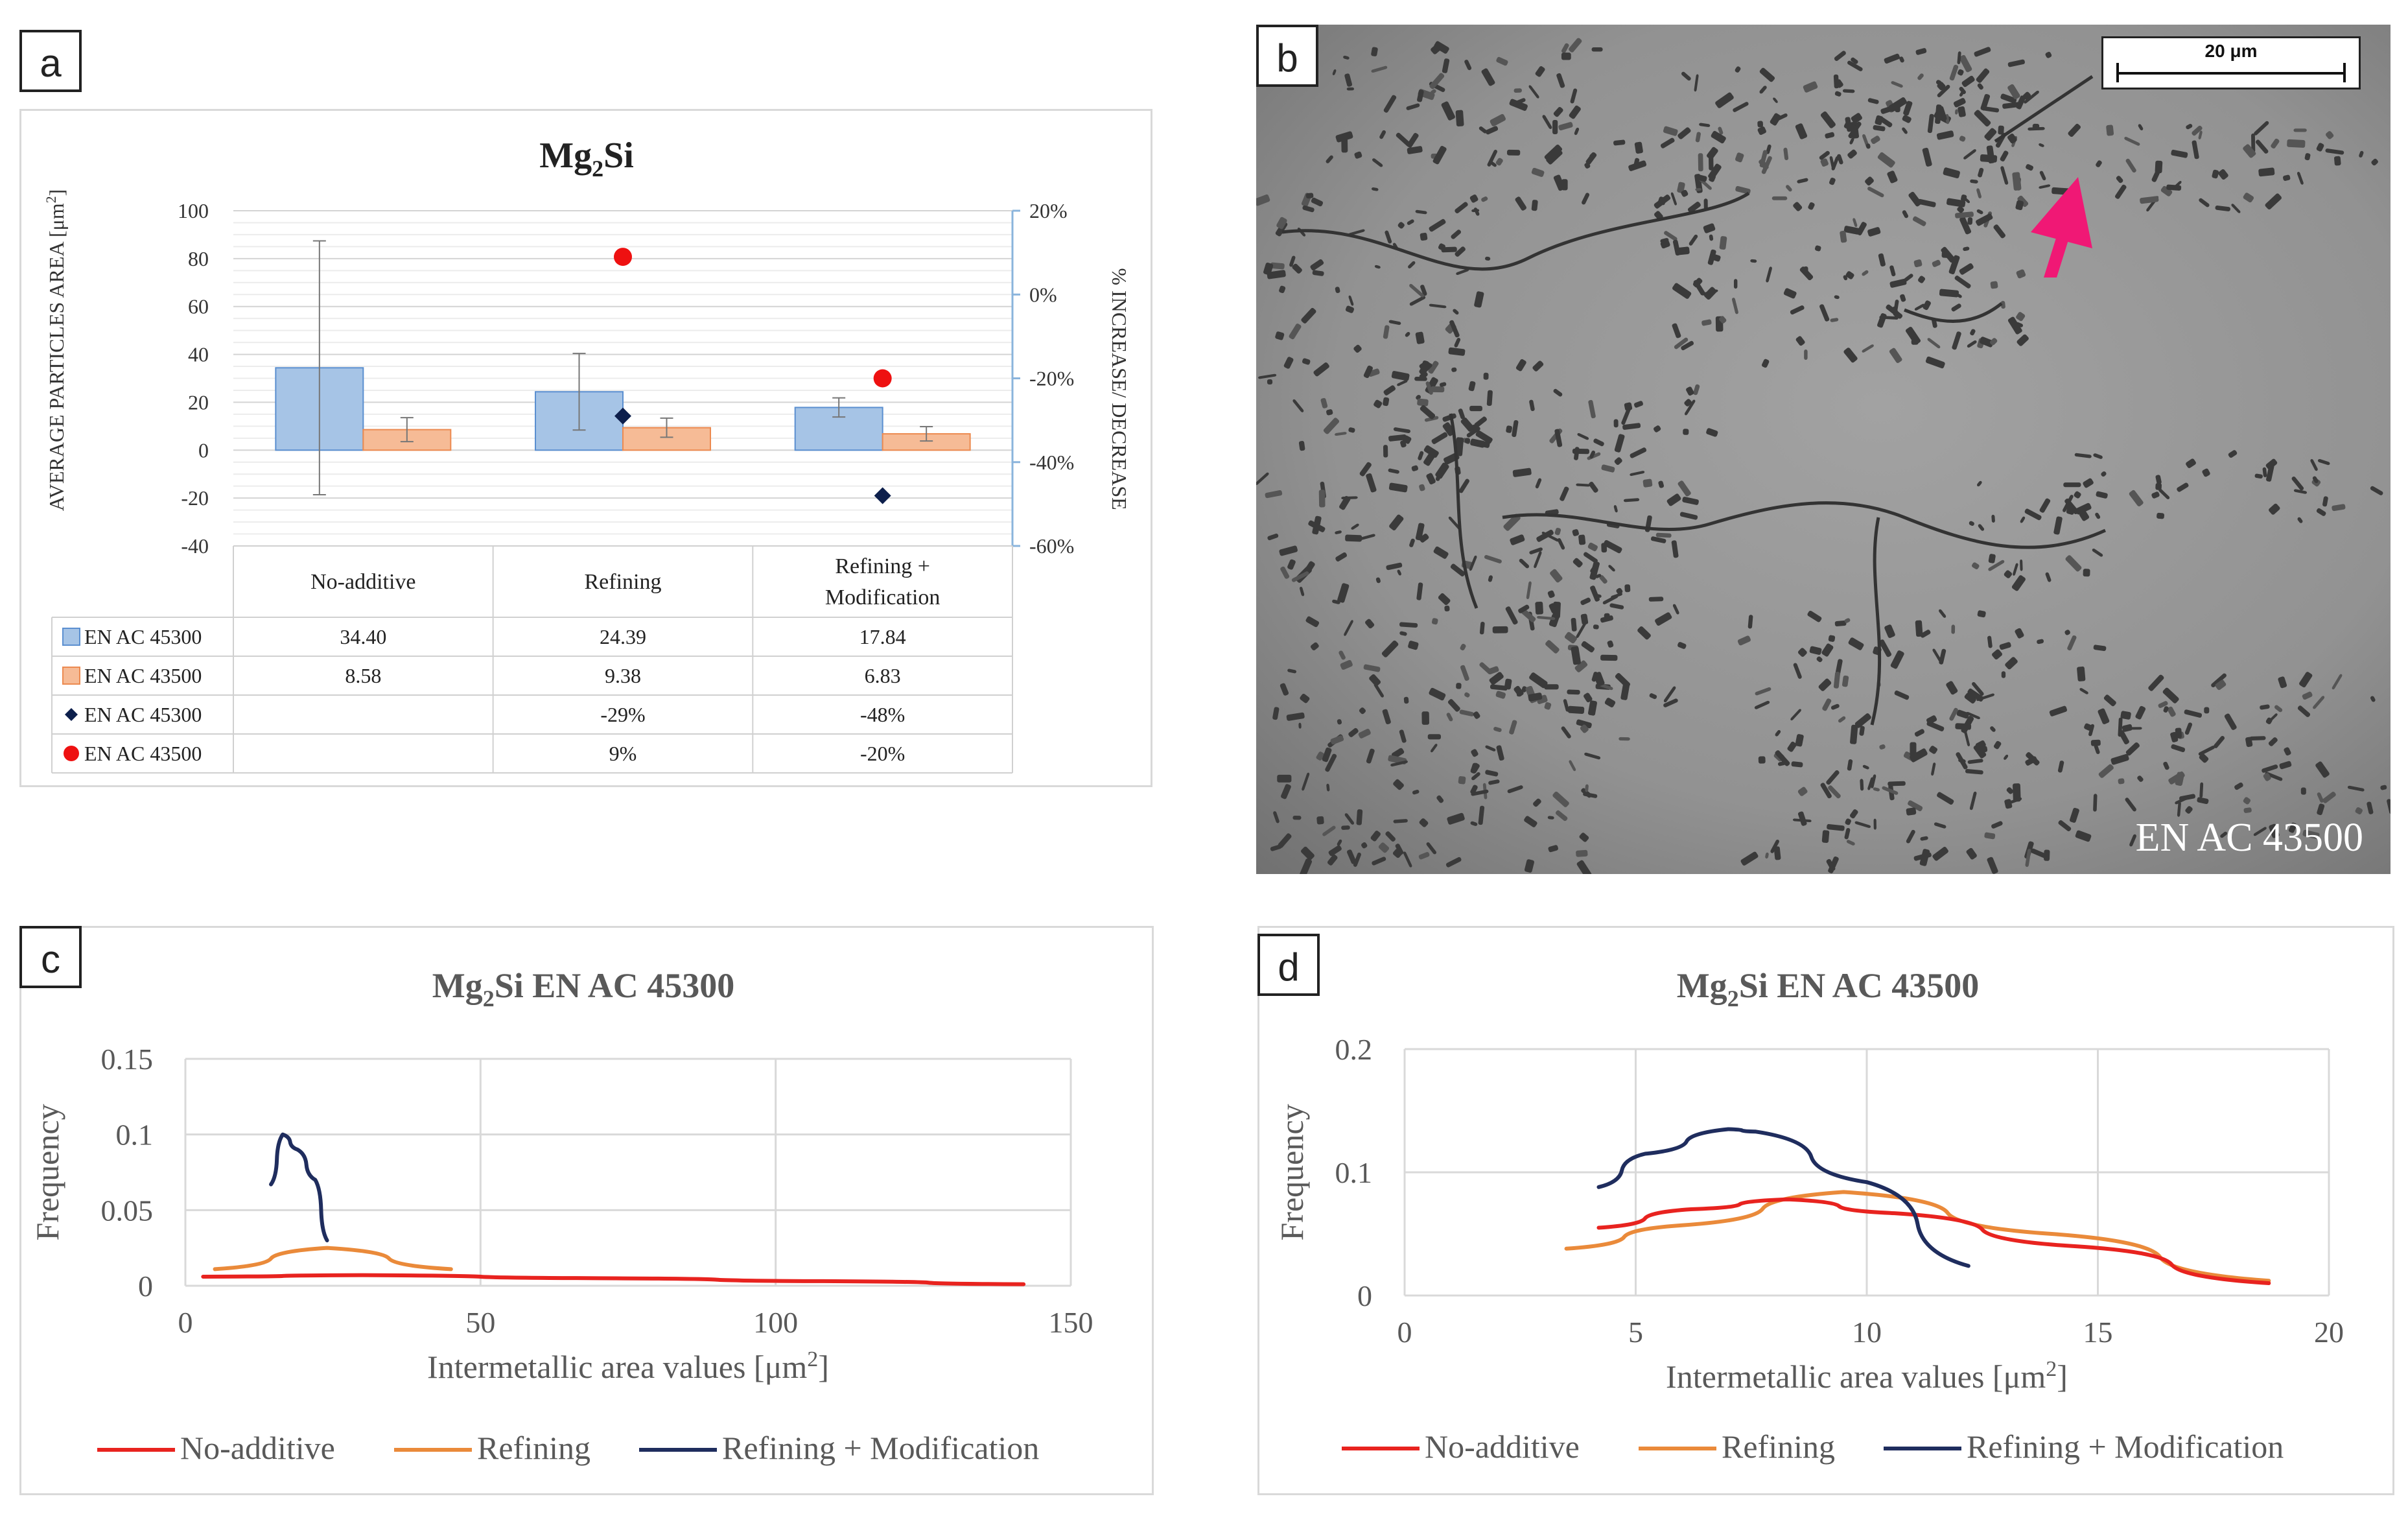 This screenshot has height=1514, width=2408. Describe the element at coordinates (1635, 1332) in the screenshot. I see `x-tick-label: 5` at that location.